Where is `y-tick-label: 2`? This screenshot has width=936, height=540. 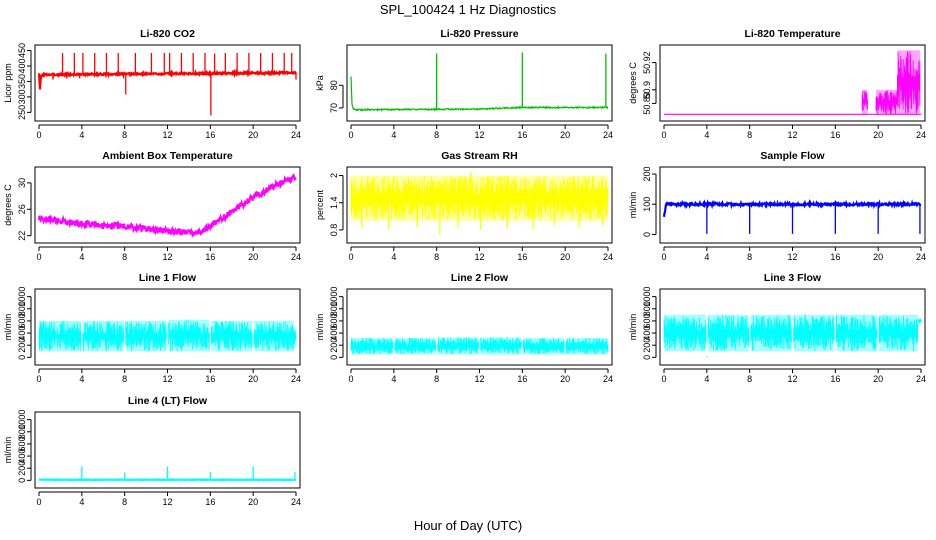 y-tick-label: 2 is located at coordinates (334, 175).